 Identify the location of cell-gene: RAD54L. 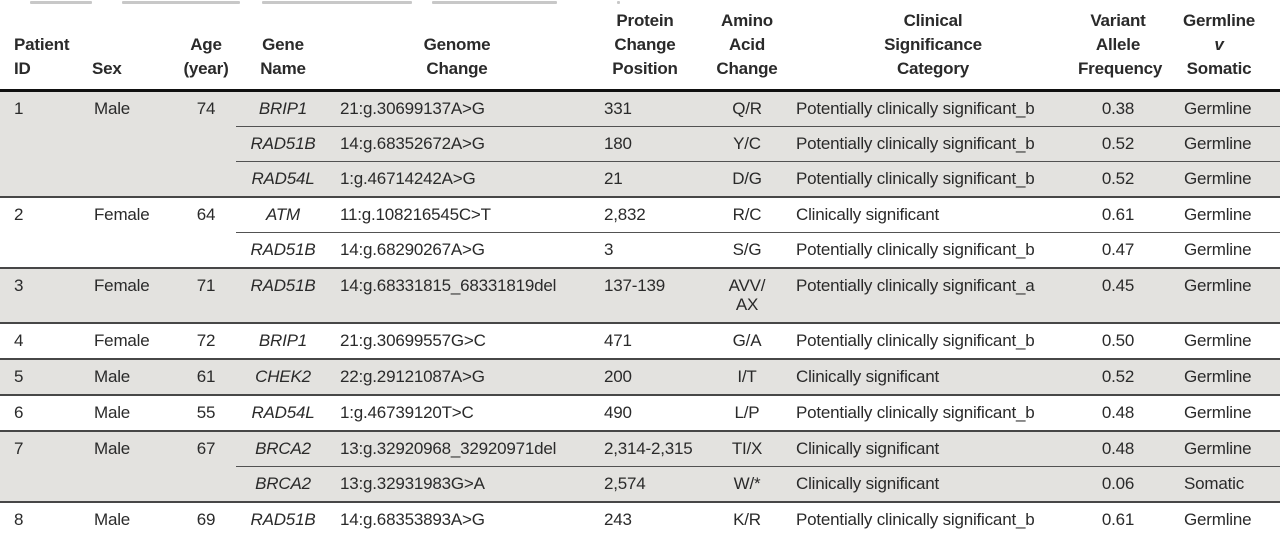
(283, 179).